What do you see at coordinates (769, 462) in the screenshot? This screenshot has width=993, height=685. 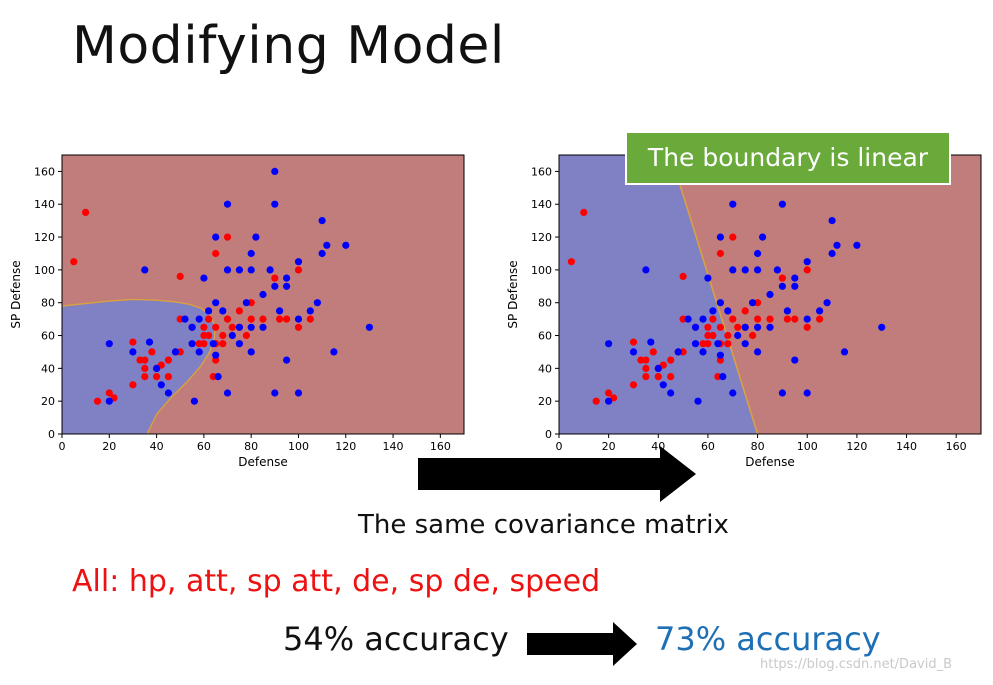 I see `x-axis-label: Defense` at bounding box center [769, 462].